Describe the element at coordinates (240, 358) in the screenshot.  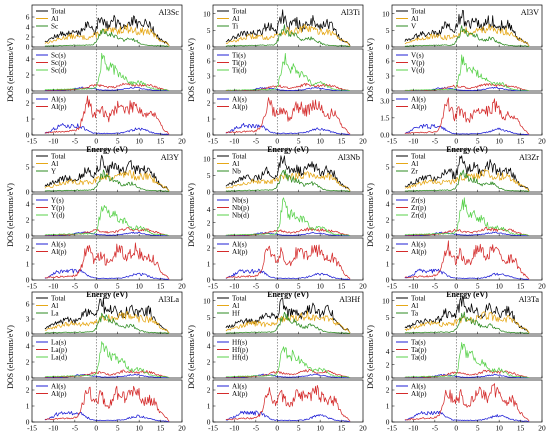
I see `legend-entry: Hf(d)` at that location.